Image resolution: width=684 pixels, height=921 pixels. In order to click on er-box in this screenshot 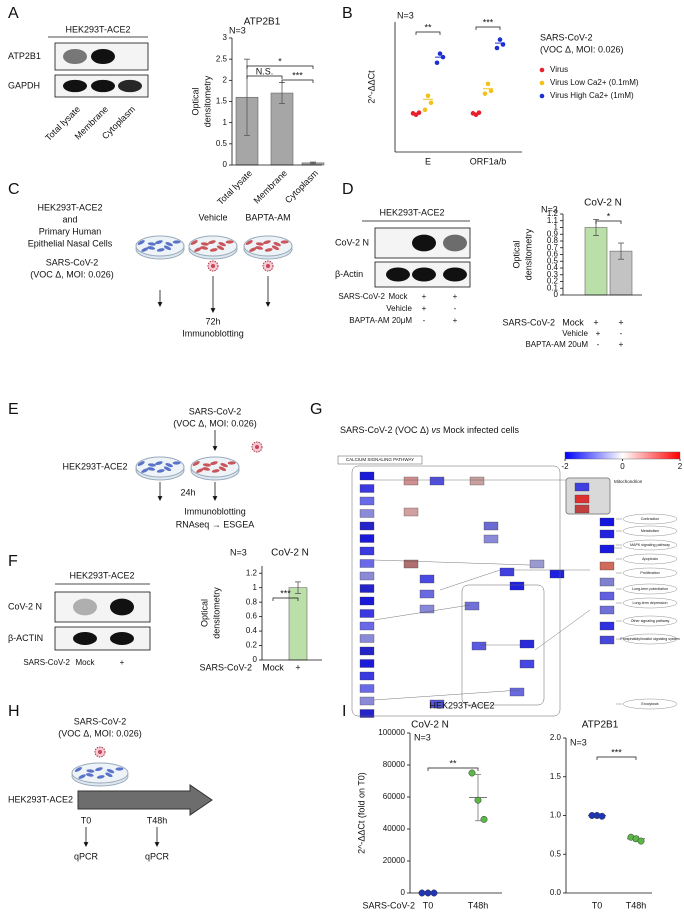, I will do `click(503, 645)`.